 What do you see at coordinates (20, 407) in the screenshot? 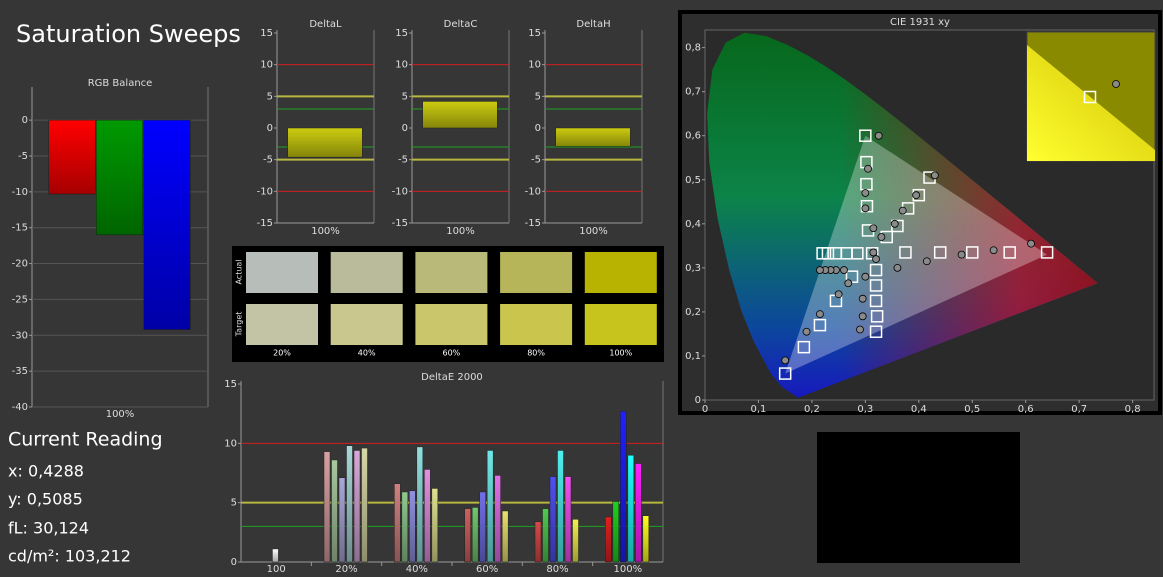
I see `y-tick-label: -40` at bounding box center [20, 407].